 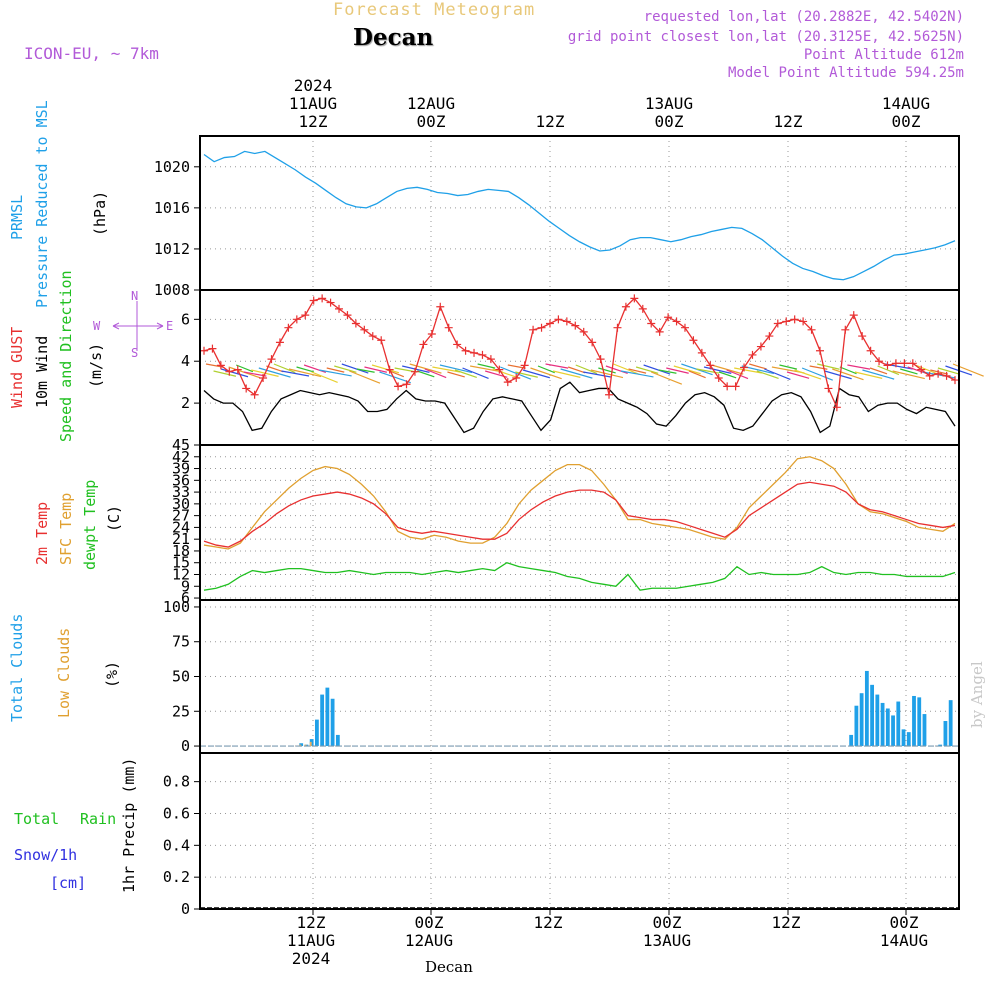 I want to click on y-tick-label: 100, so click(x=176, y=607).